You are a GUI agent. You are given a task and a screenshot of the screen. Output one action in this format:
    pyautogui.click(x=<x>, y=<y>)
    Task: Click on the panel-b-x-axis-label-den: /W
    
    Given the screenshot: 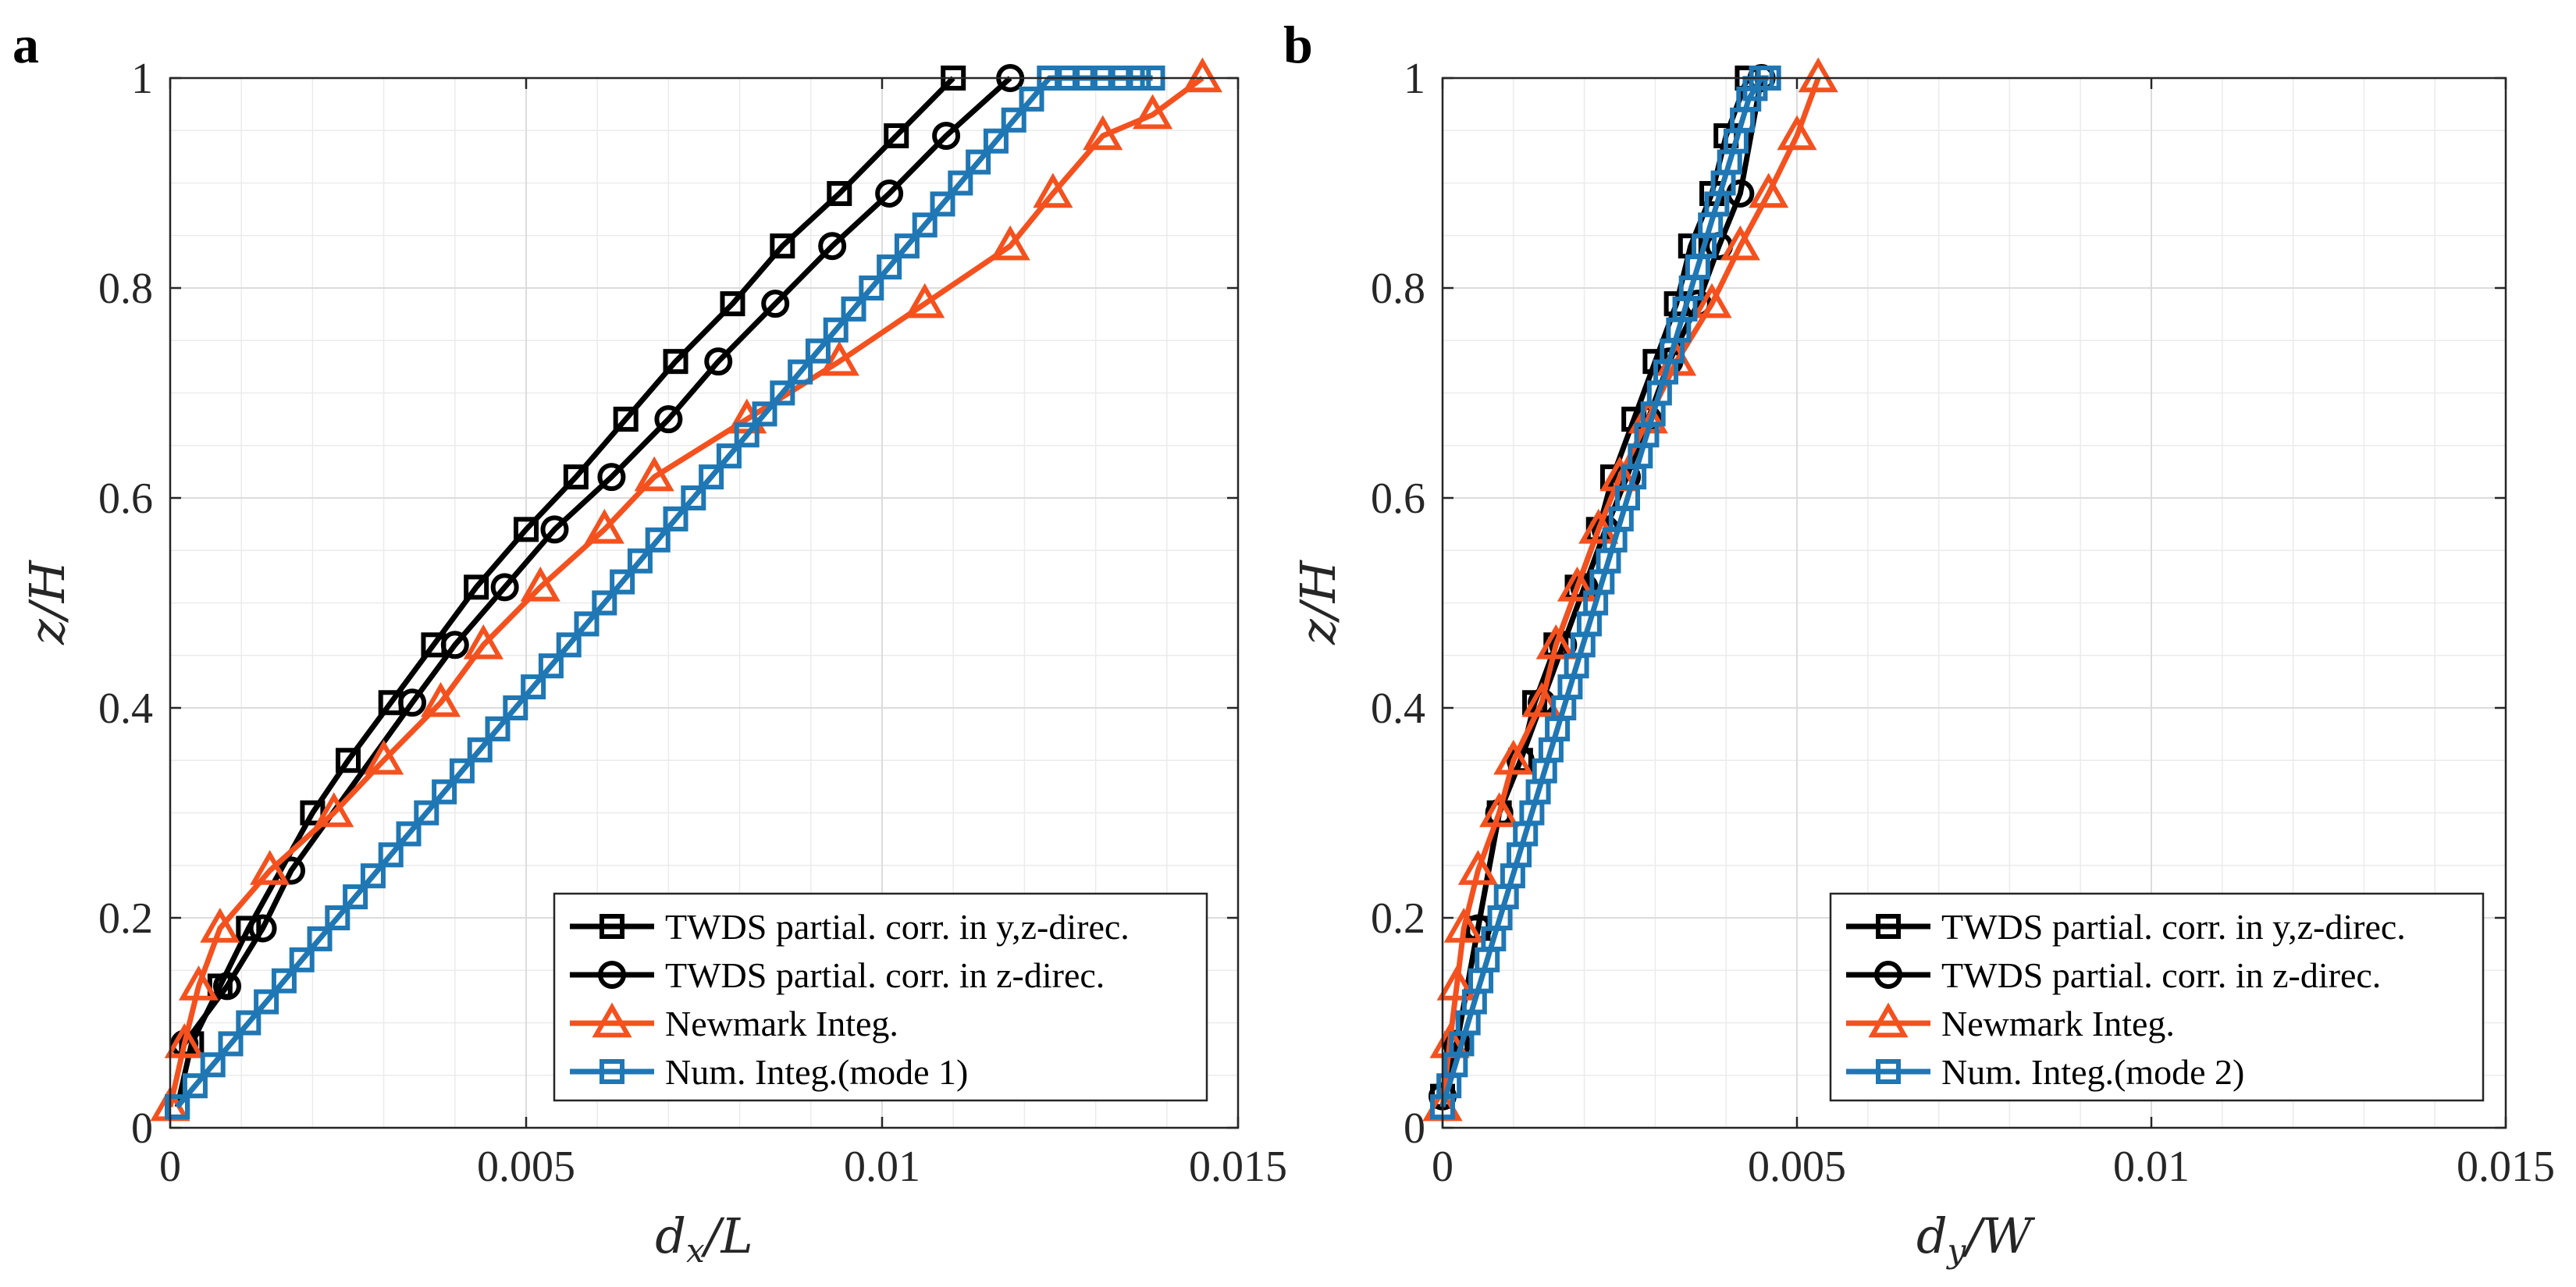 What is the action you would take?
    pyautogui.click(x=1998, y=1235)
    